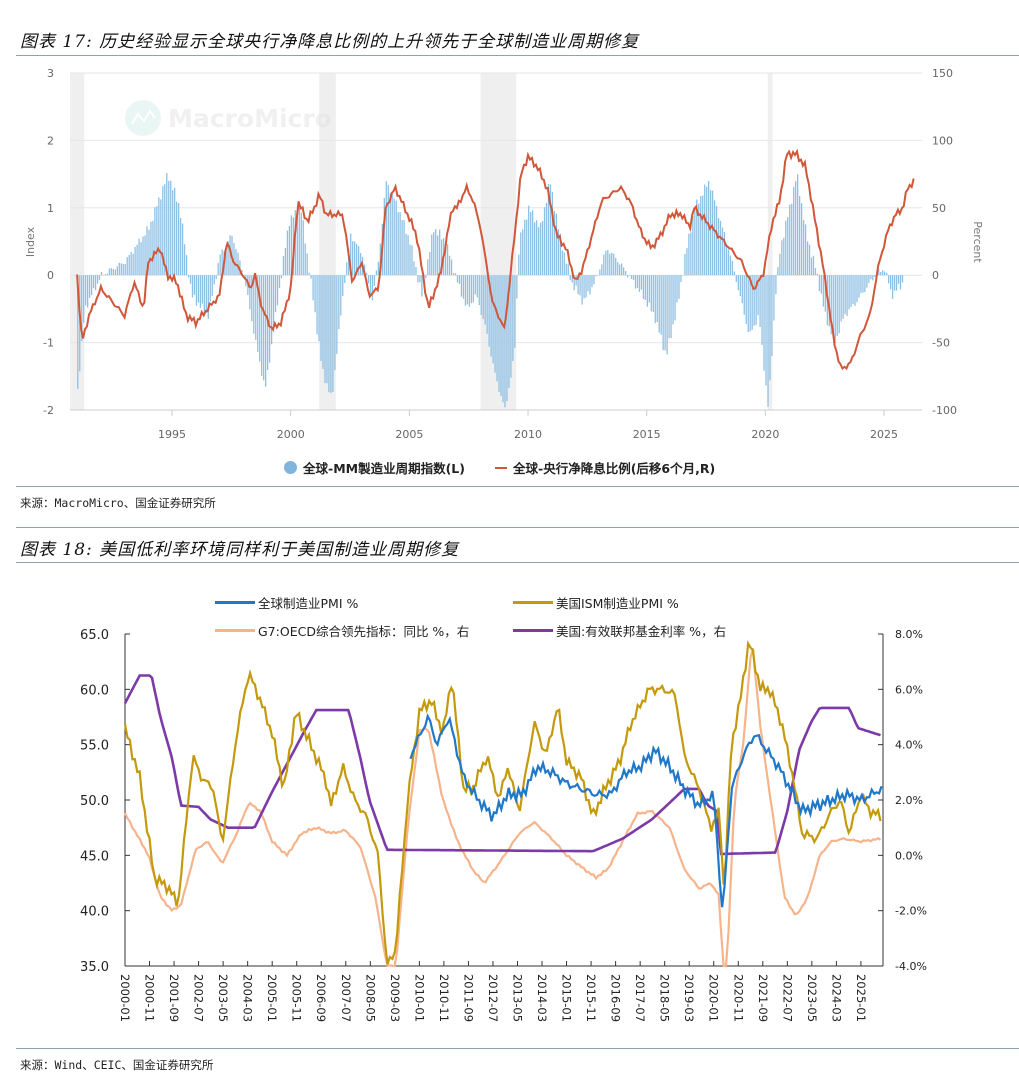 This screenshot has height=1080, width=1019. I want to click on x-tick-label: 2010-01, so click(419, 998).